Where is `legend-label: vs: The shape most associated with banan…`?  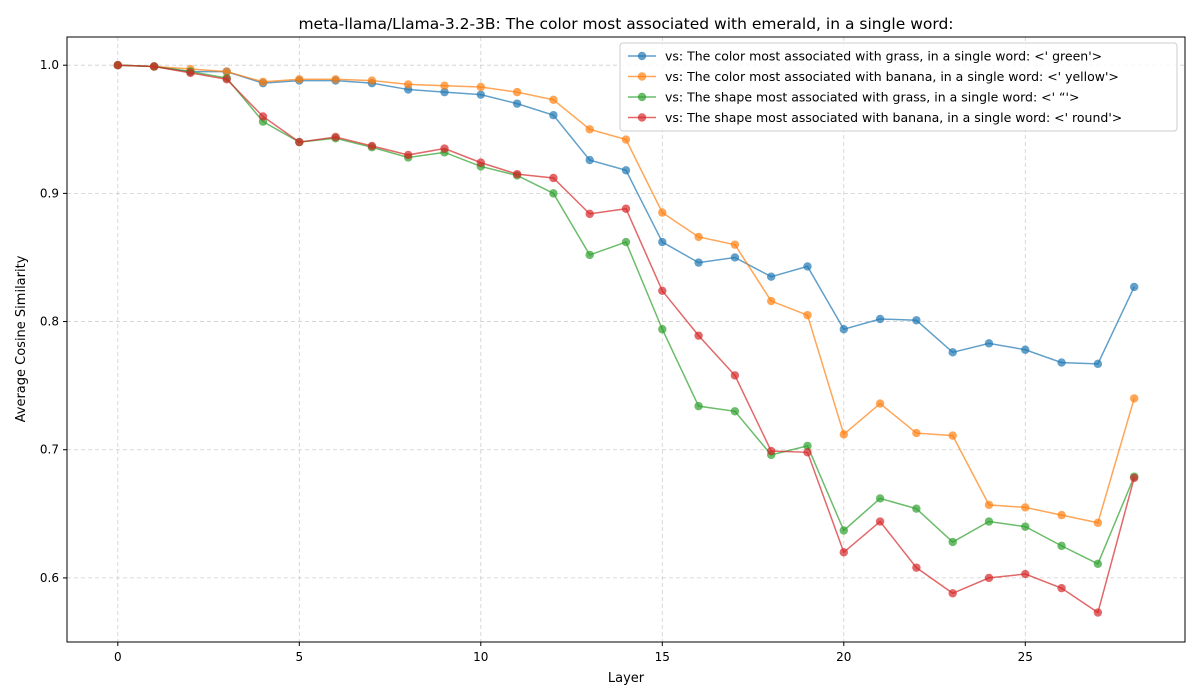
legend-label: vs: The shape most associated with banan… is located at coordinates (893, 117).